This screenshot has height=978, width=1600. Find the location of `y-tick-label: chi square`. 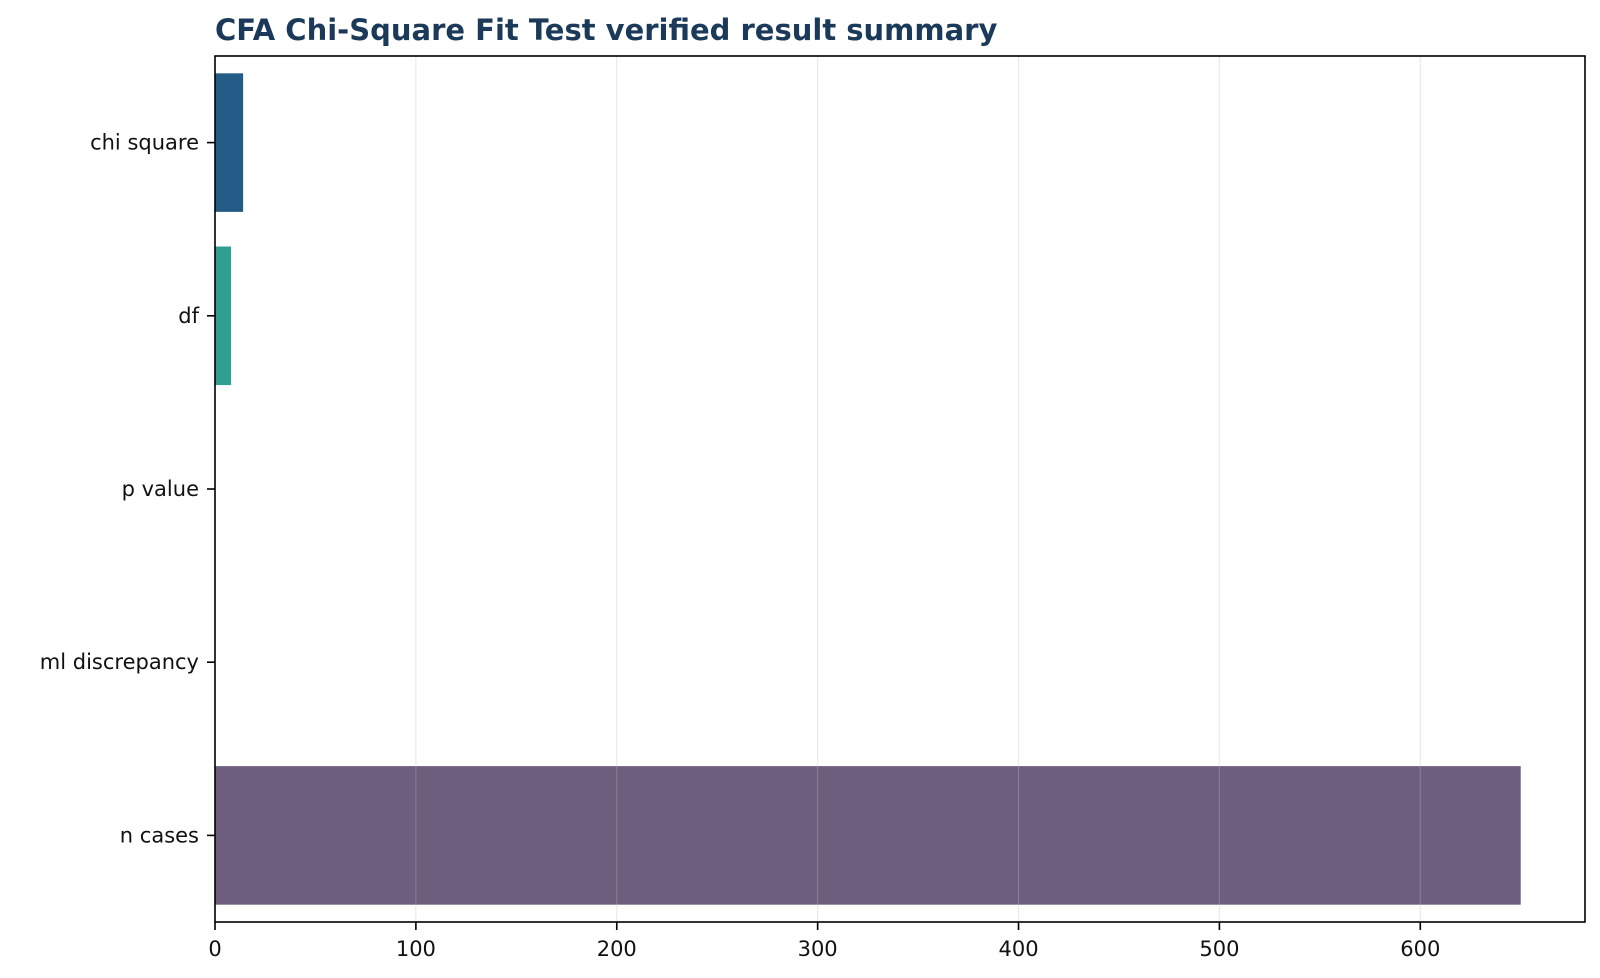

y-tick-label: chi square is located at coordinates (144, 143).